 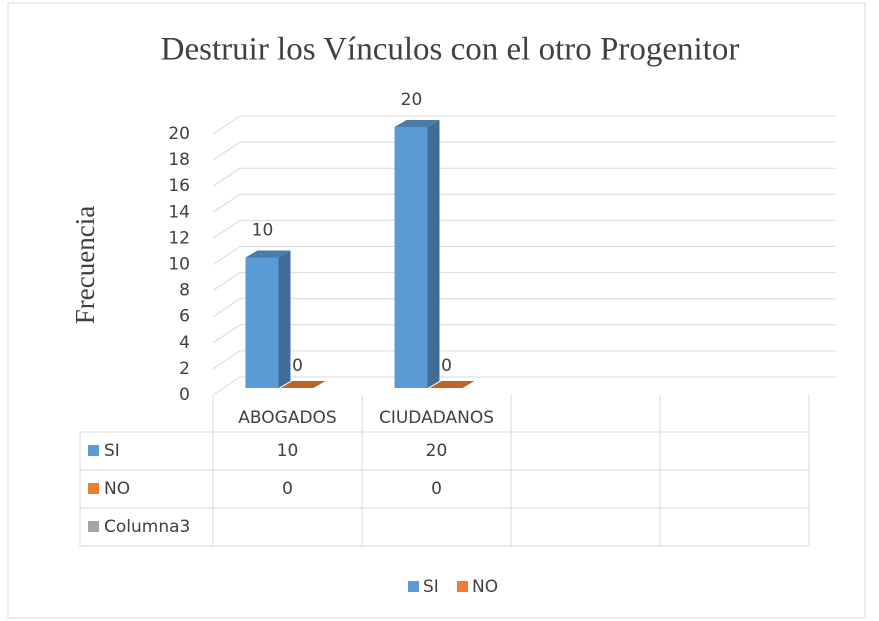 I want to click on y-tick-label: 2, so click(x=184, y=369).